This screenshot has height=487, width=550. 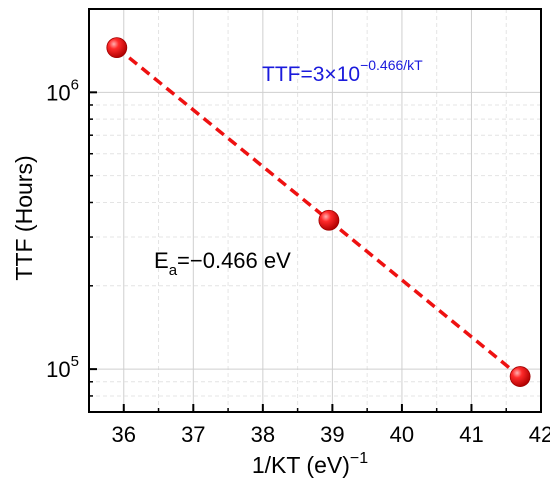 I want to click on y-tick-labels: 10⁵ 10⁶, so click(x=62, y=229).